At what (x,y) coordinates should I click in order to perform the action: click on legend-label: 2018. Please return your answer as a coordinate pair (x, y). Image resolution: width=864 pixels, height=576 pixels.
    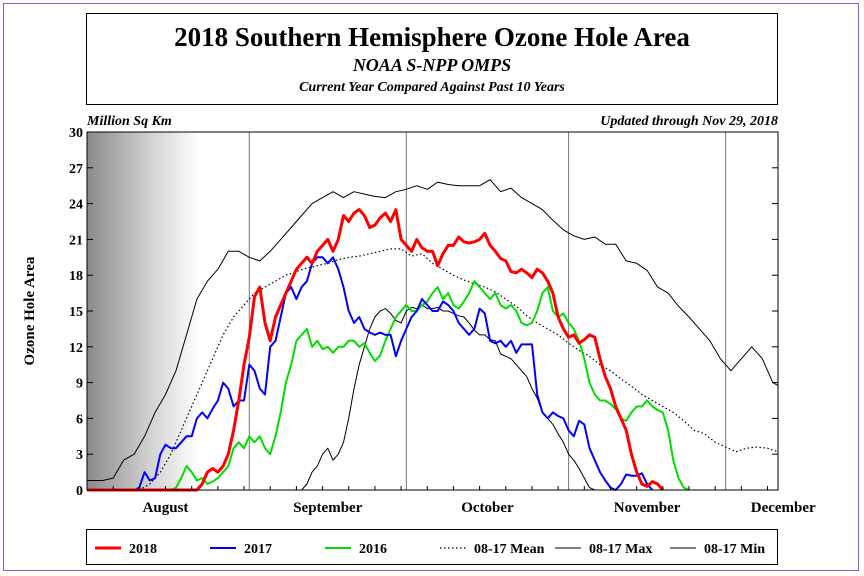
    Looking at the image, I should click on (143, 549).